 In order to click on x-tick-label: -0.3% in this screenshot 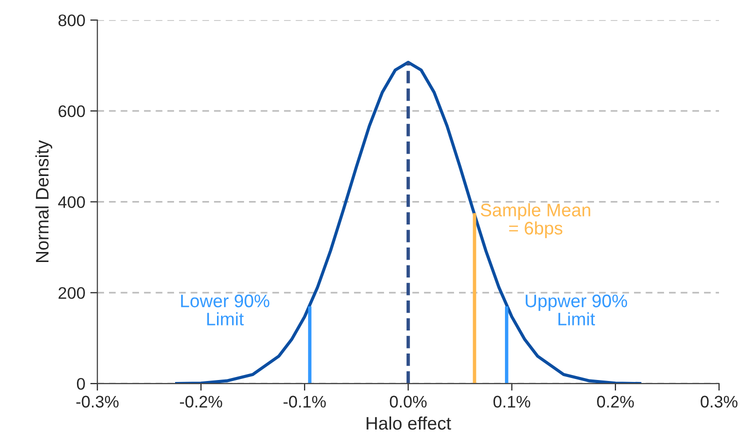, I will do `click(97, 402)`.